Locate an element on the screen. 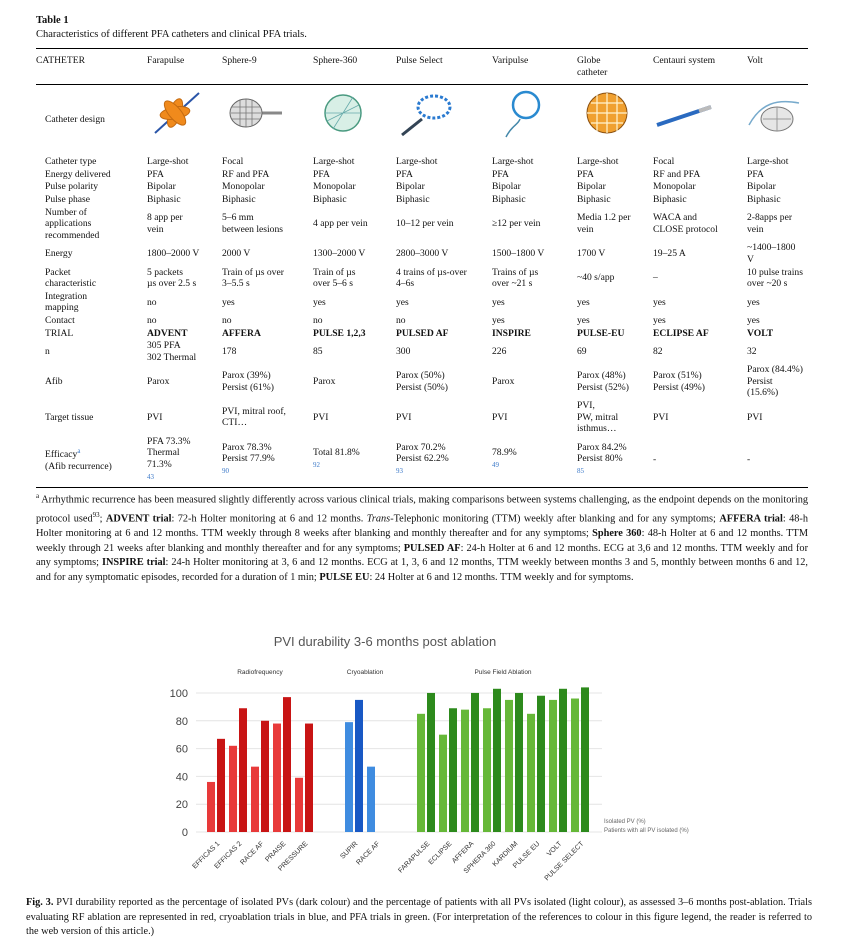 The image size is (846, 952). row-label: Number of applications recommended is located at coordinates (91, 225).